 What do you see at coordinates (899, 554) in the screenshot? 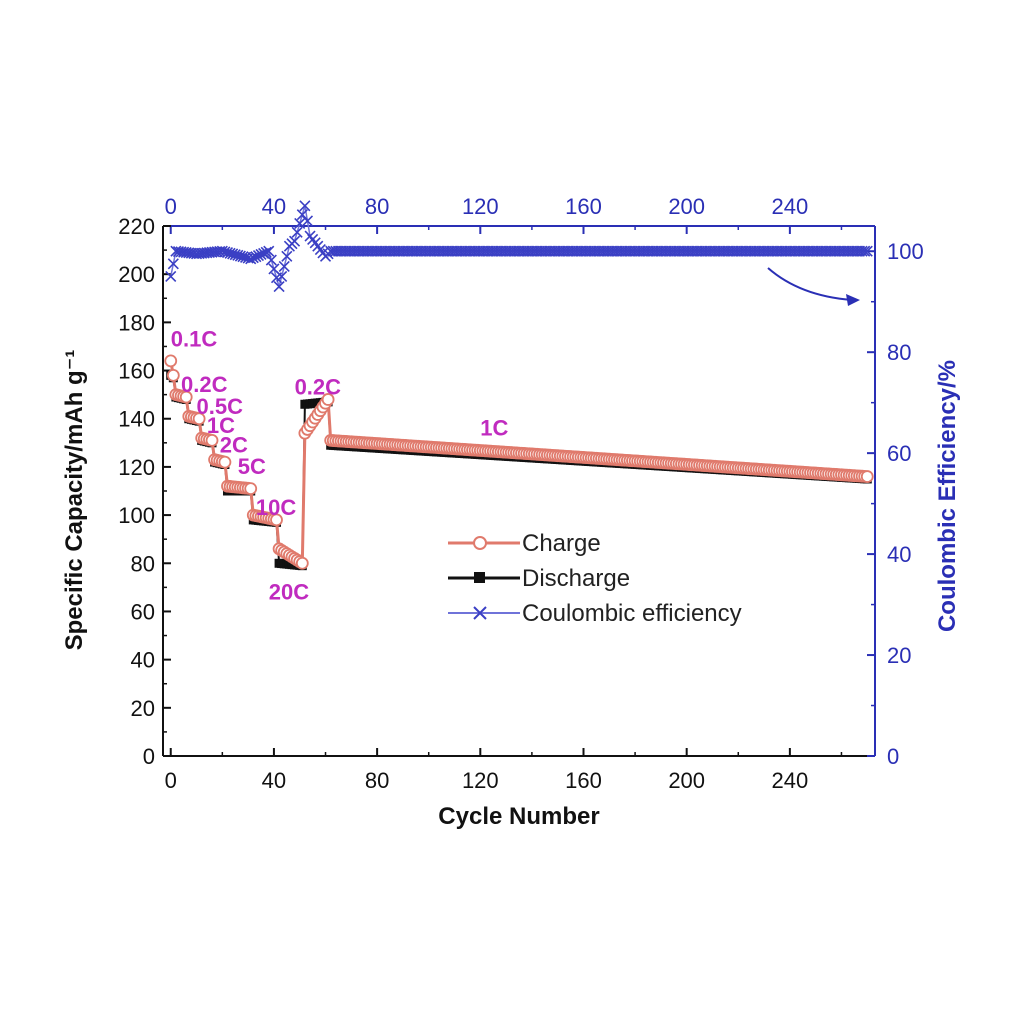
I see `y-right-tick-label: 40` at bounding box center [899, 554].